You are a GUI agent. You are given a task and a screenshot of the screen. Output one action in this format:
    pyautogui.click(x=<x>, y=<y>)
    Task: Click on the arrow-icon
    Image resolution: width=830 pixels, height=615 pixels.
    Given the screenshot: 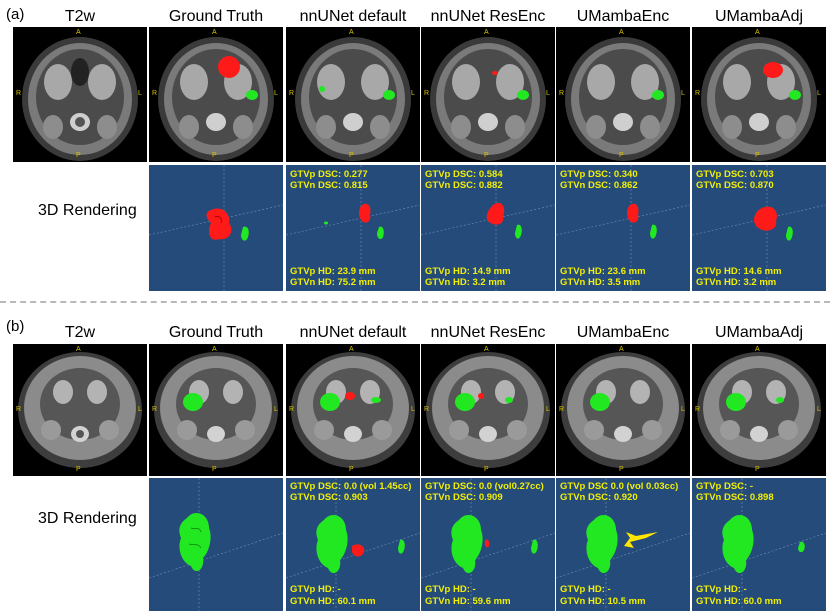 What is the action you would take?
    pyautogui.click(x=641, y=540)
    